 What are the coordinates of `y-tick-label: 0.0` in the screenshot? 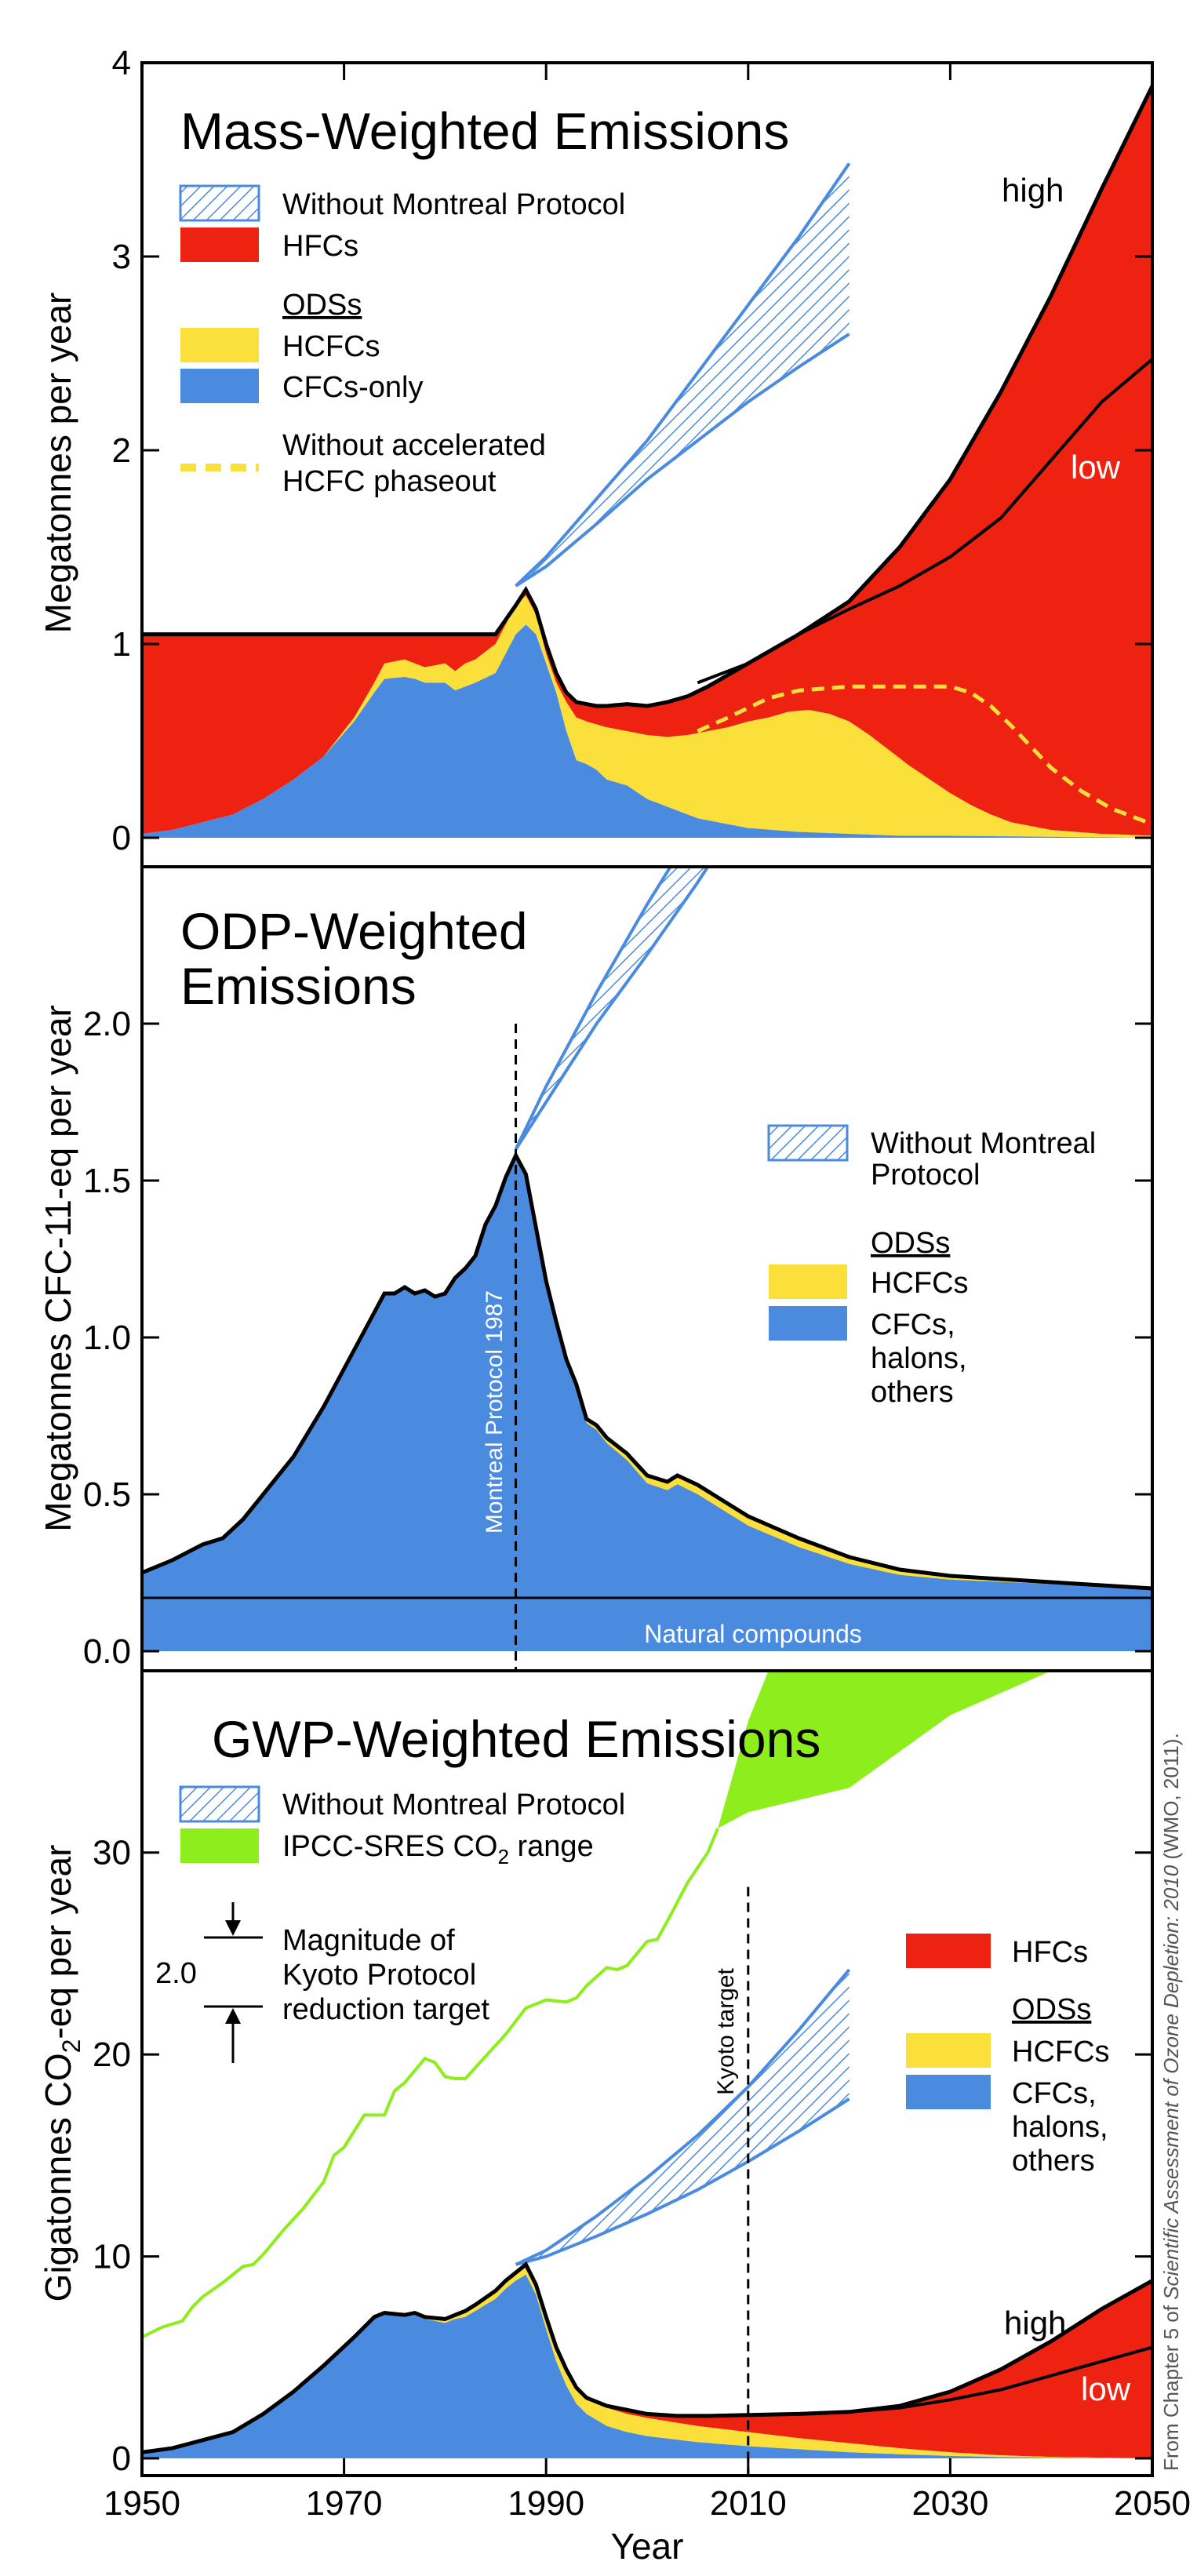 It's located at (107, 1651).